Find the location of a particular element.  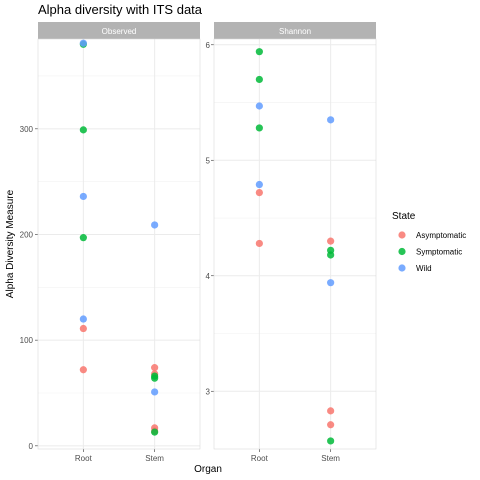

facet-strip-label: Shannon is located at coordinates (295, 31).